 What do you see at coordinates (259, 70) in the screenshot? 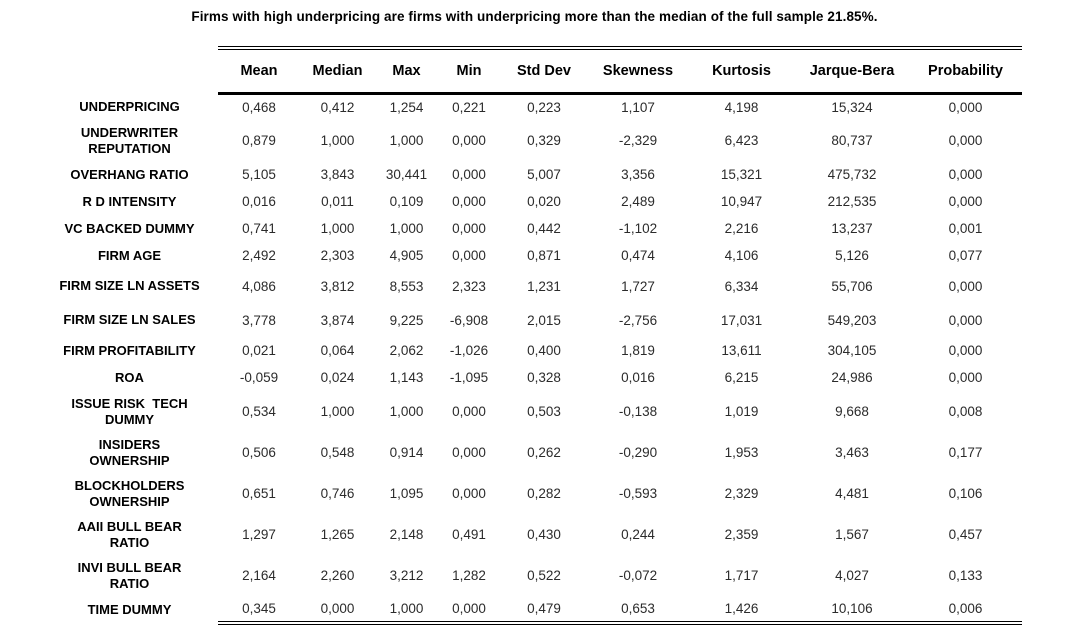
I see `column-header-mean: Mean` at bounding box center [259, 70].